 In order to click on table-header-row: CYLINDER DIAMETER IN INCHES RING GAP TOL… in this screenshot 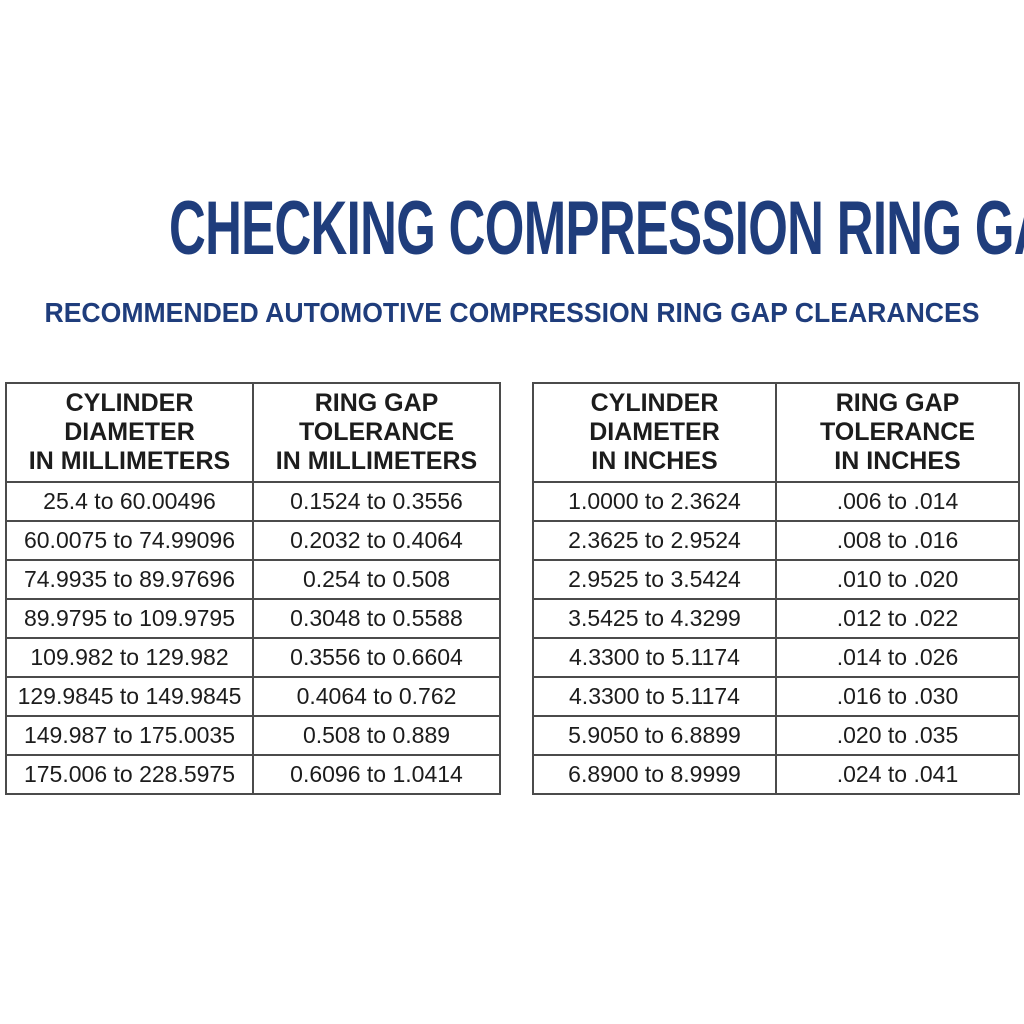, I will do `click(776, 432)`.